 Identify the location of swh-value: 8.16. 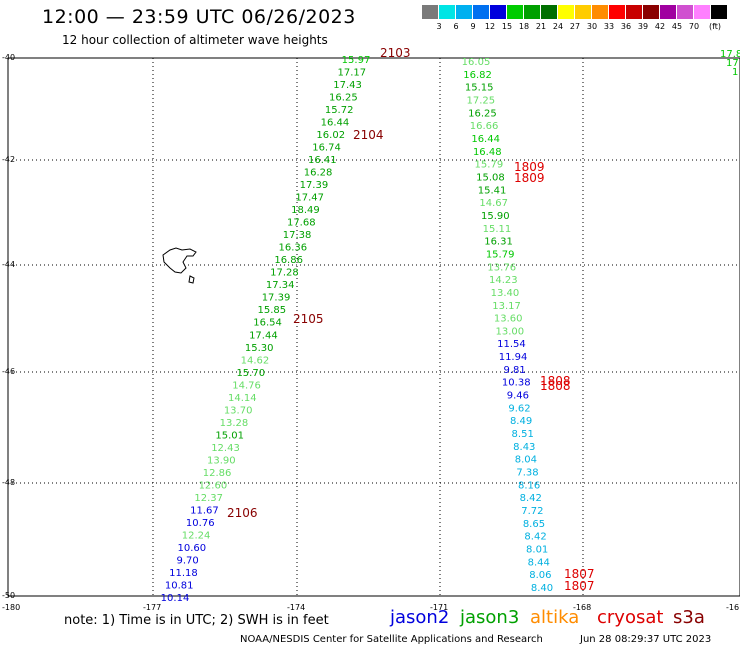
(529, 485).